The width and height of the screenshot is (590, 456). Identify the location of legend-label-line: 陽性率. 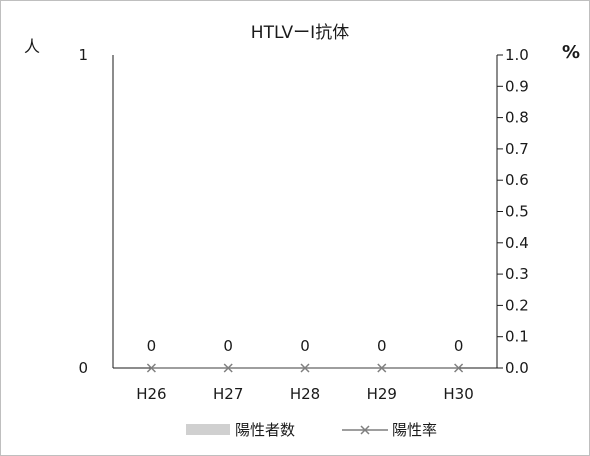
(414, 430).